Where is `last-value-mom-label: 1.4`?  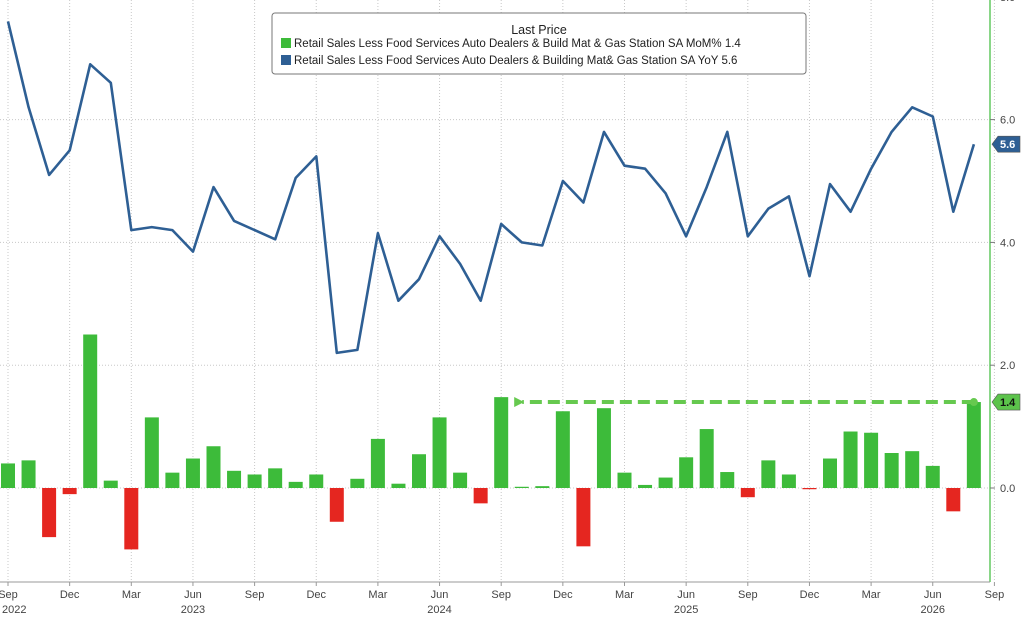
last-value-mom-label: 1.4 is located at coordinates (1008, 403).